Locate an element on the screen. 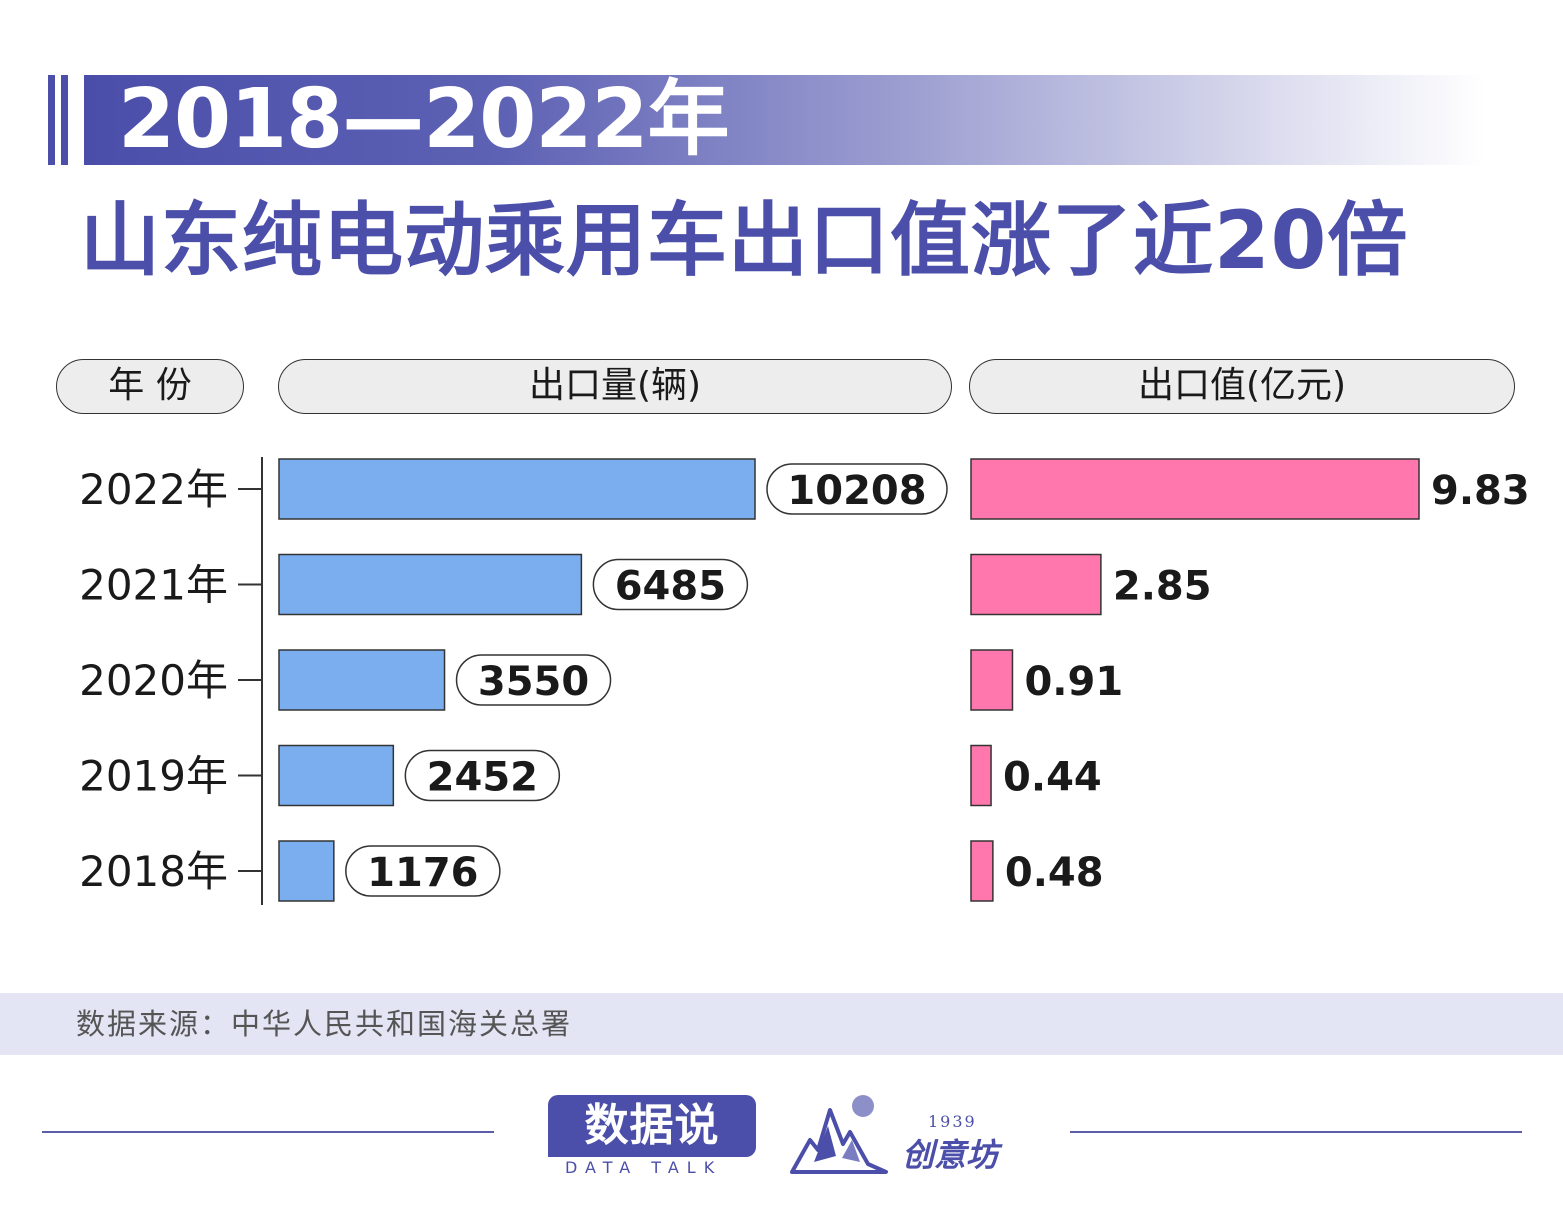 This screenshot has width=1563, height=1225. volume-data-label: 2452 is located at coordinates (482, 778).